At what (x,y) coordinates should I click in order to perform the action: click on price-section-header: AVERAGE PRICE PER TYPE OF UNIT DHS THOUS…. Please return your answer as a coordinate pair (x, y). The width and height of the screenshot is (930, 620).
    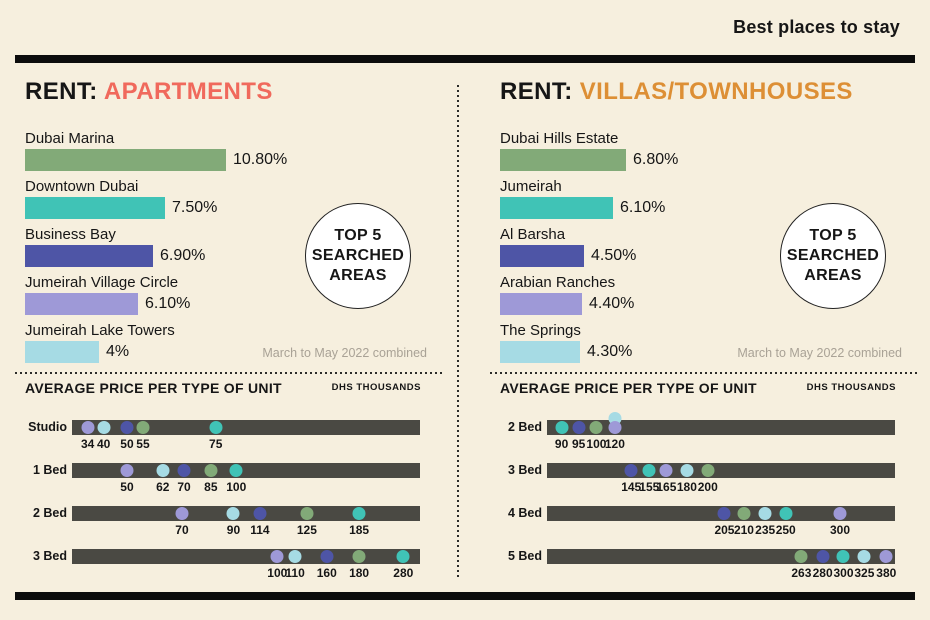
    Looking at the image, I should click on (698, 388).